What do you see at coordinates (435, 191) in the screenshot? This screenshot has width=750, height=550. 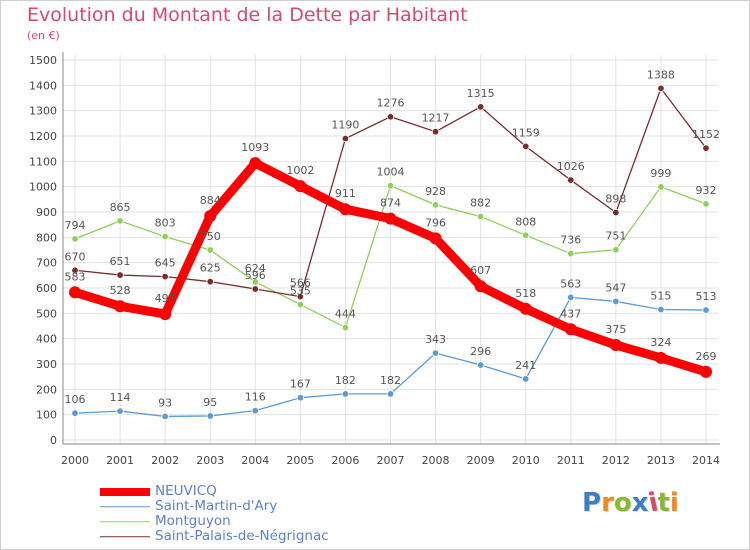 I see `data-label: 928` at bounding box center [435, 191].